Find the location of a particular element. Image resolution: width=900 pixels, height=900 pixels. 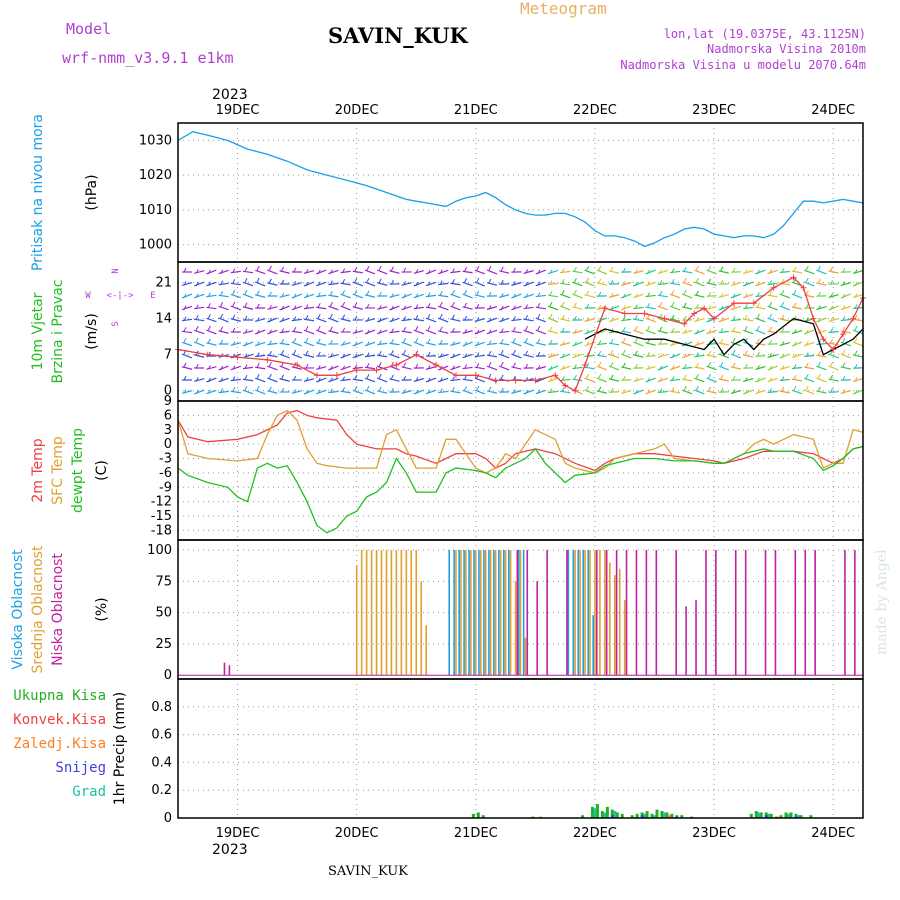

y-tick-label: -15 is located at coordinates (161, 516).